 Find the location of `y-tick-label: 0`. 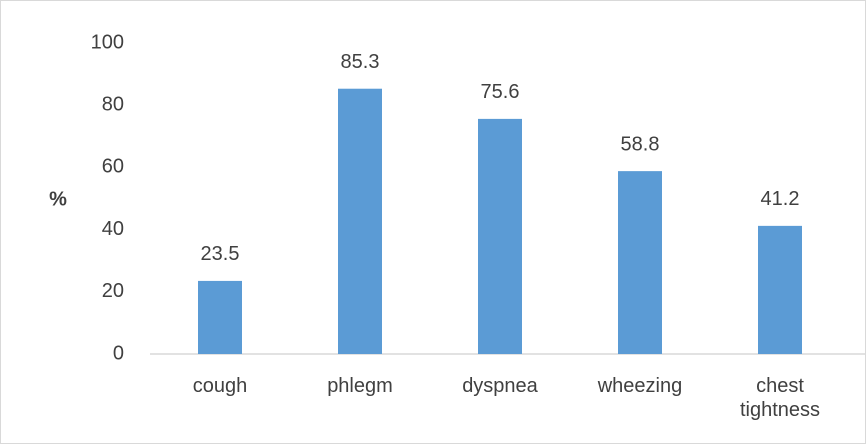

y-tick-label: 0 is located at coordinates (118, 353).